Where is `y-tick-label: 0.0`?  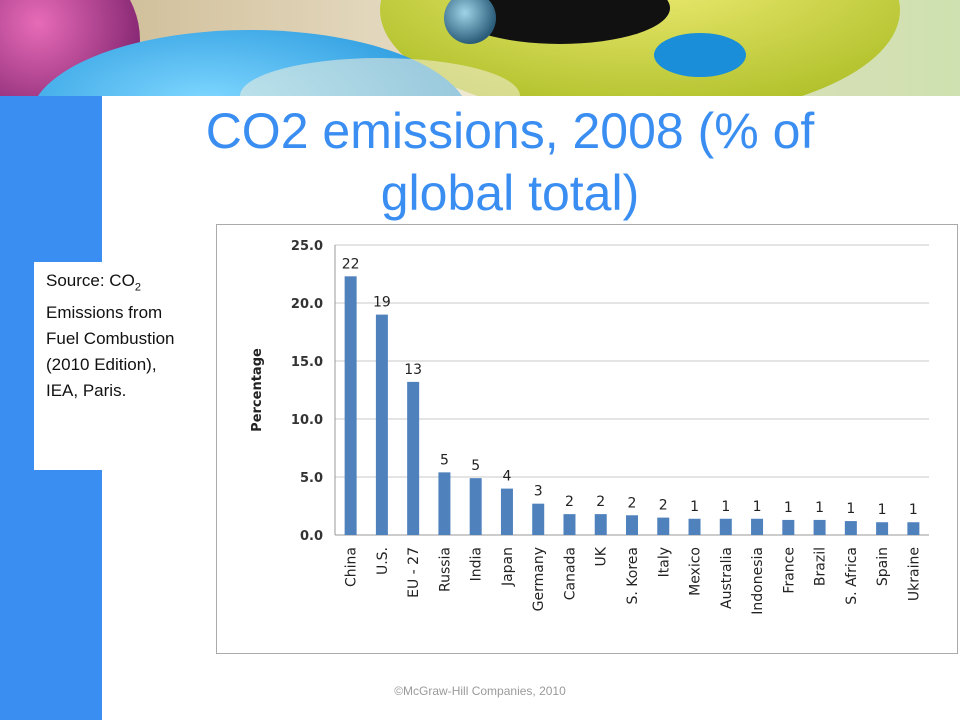
y-tick-label: 0.0 is located at coordinates (311, 536).